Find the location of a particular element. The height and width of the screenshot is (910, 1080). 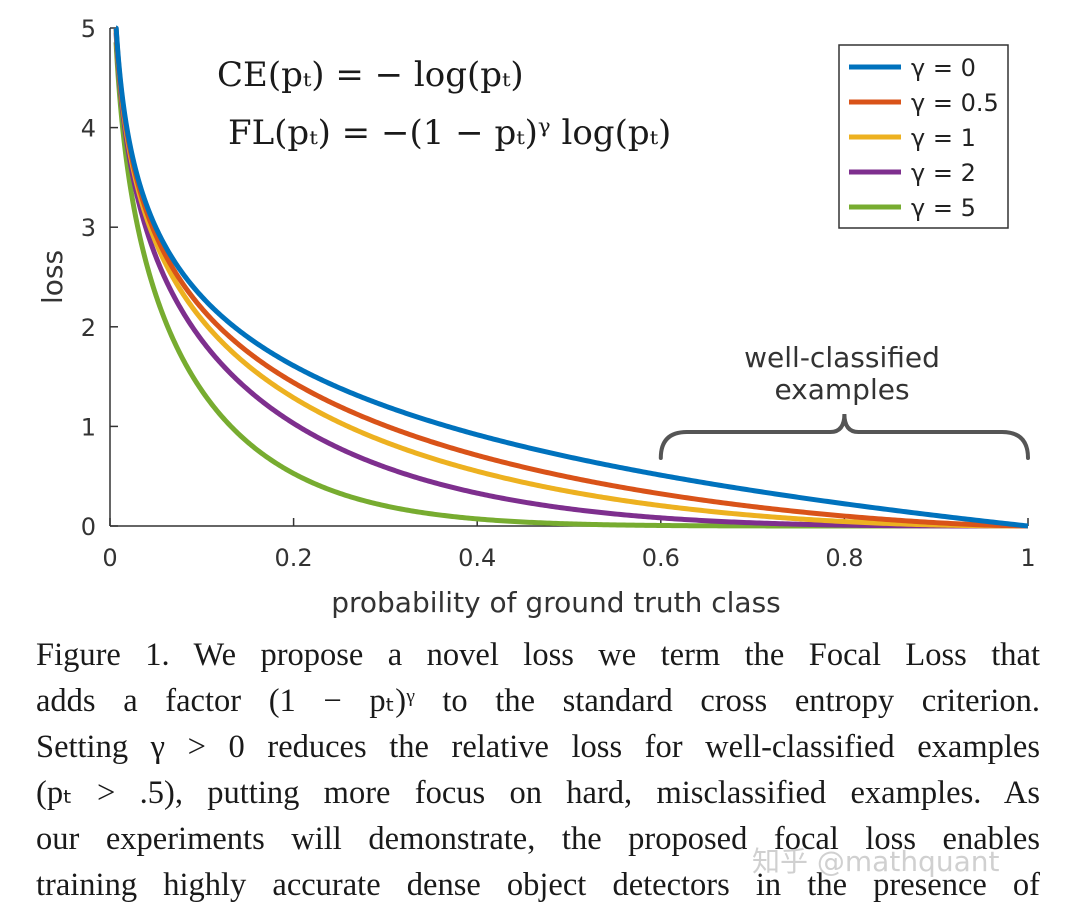

fl-equation: FL(pₜ) = −(1 − pₜ)ᵞ log(pₜ) is located at coordinates (449, 133).